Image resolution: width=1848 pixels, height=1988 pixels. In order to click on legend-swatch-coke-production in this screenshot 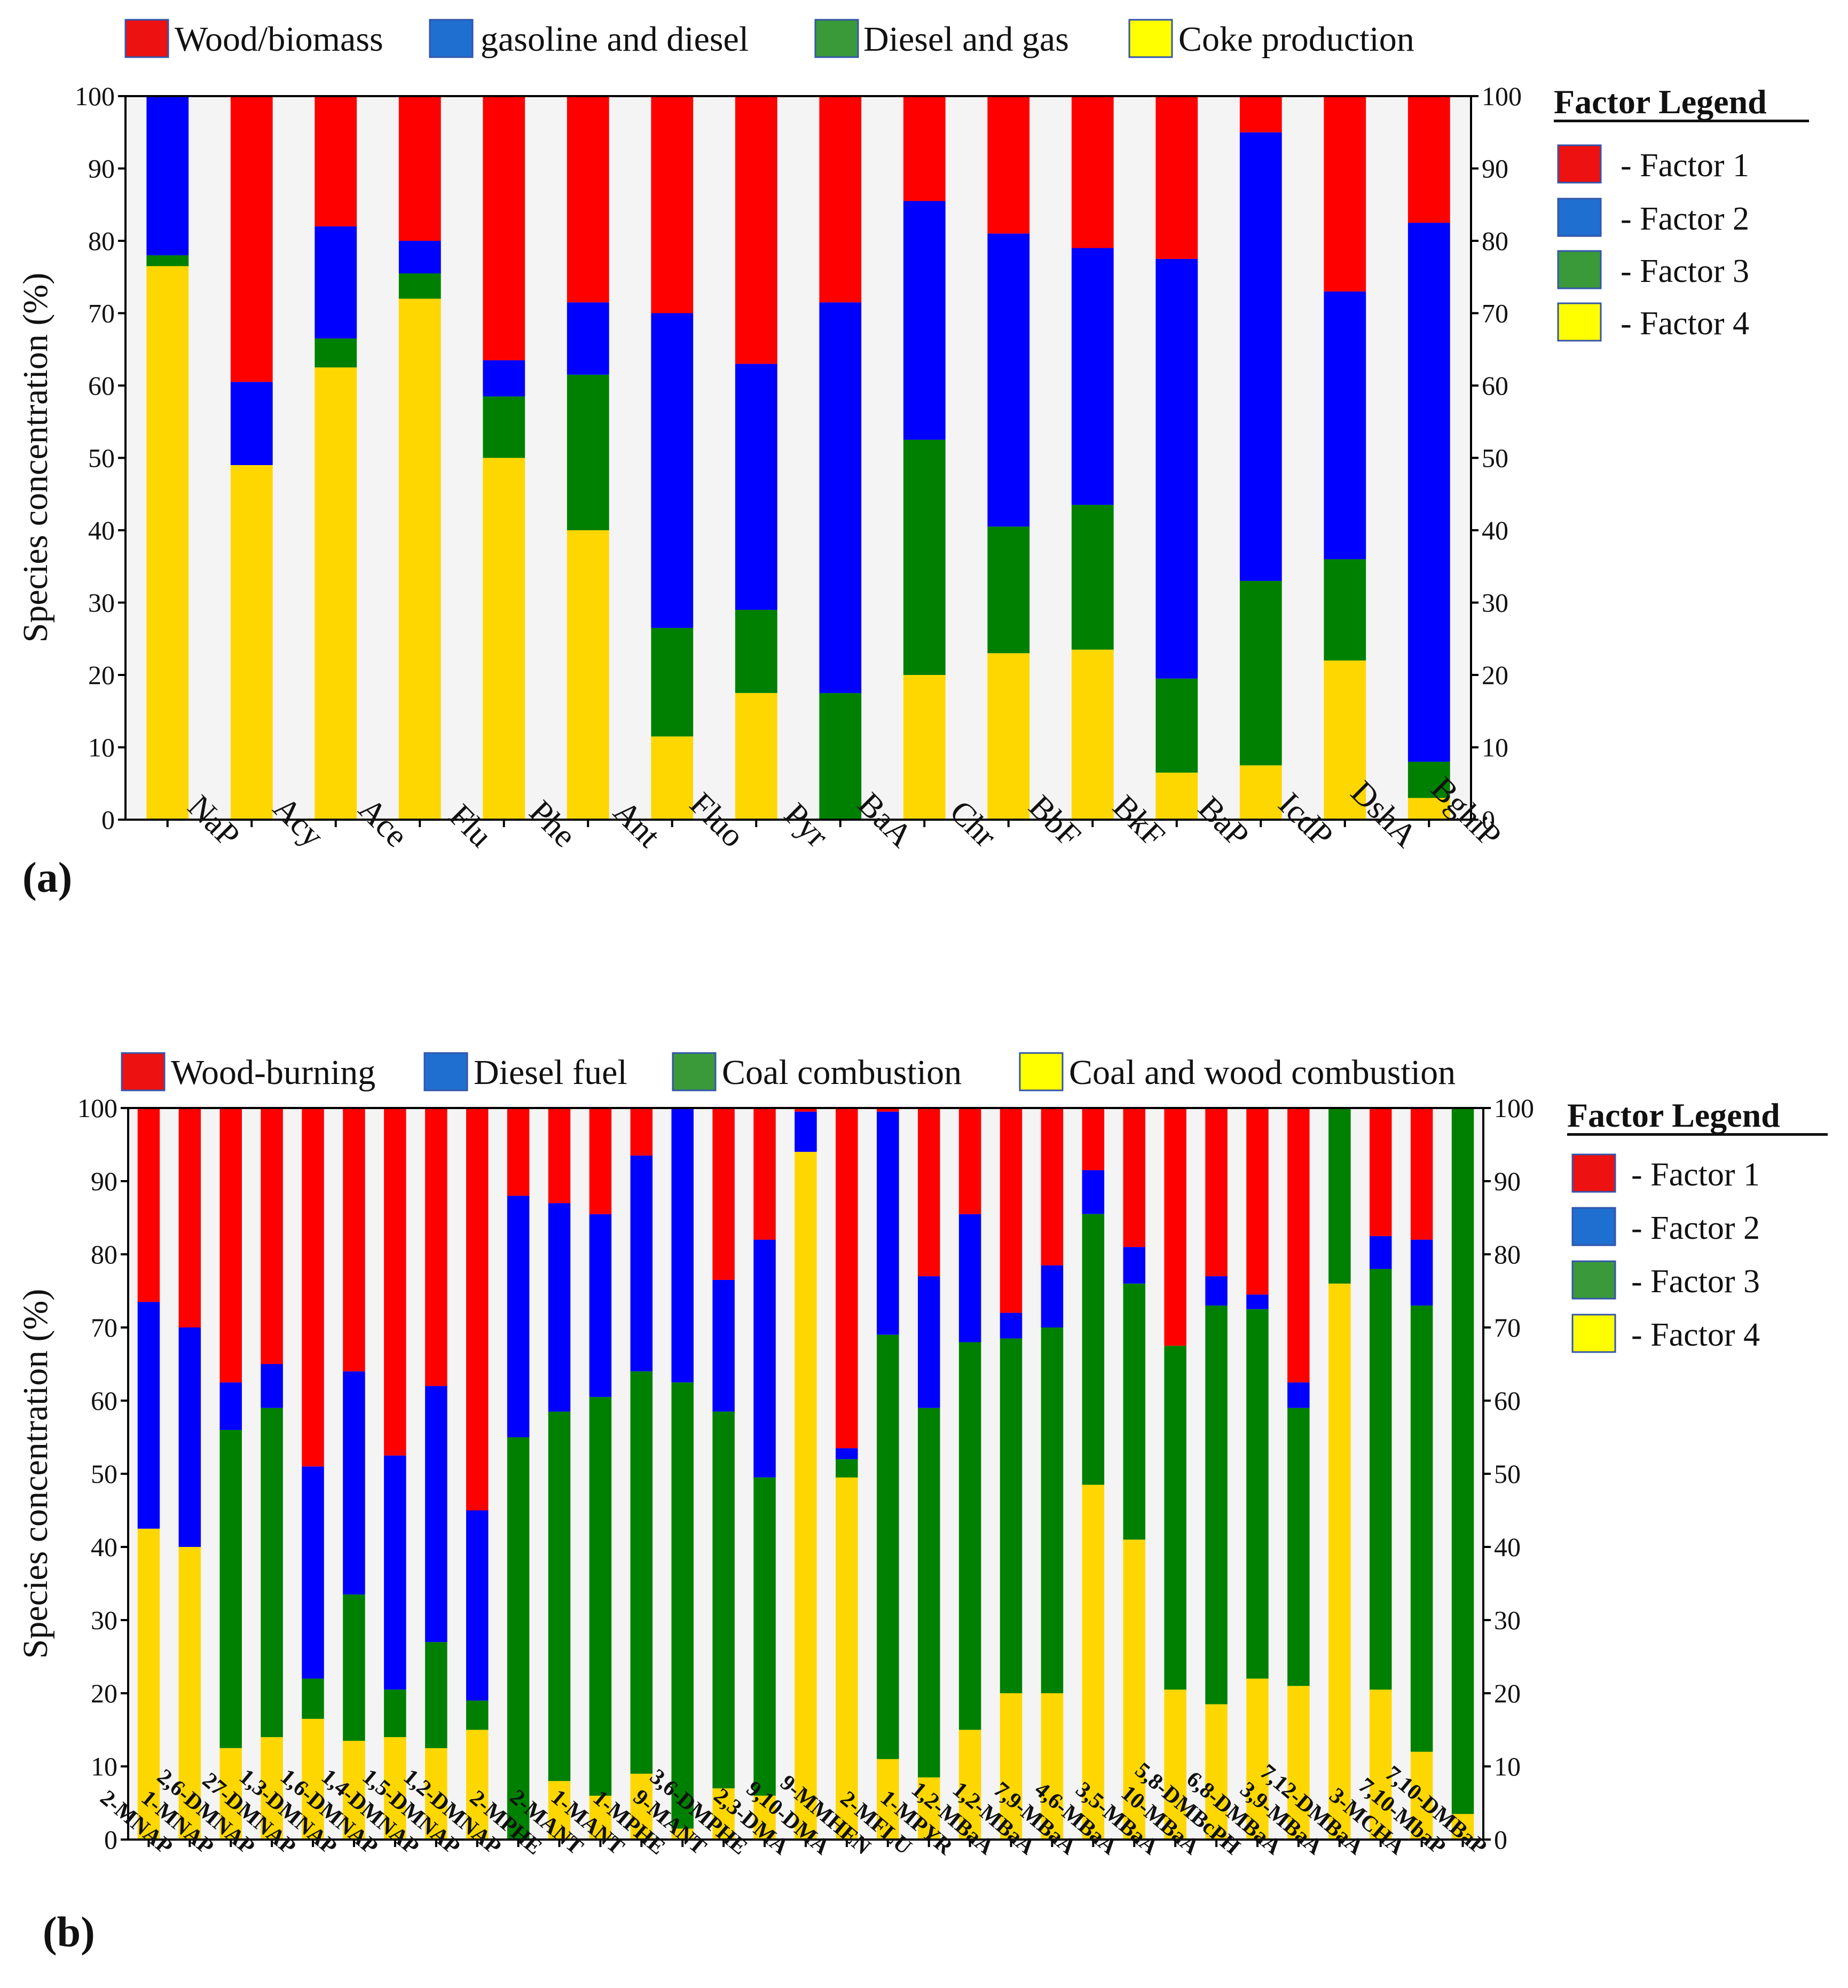, I will do `click(1150, 38)`.